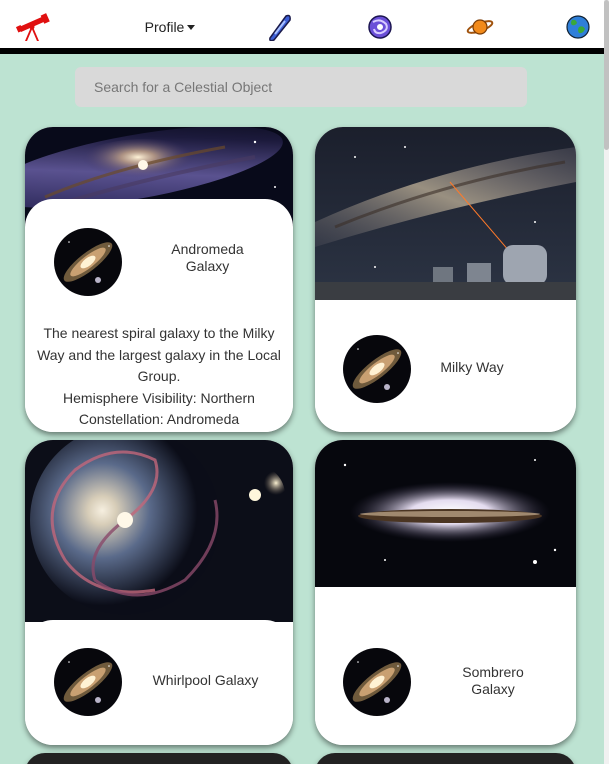  What do you see at coordinates (301, 87) in the screenshot?
I see `search-input` at bounding box center [301, 87].